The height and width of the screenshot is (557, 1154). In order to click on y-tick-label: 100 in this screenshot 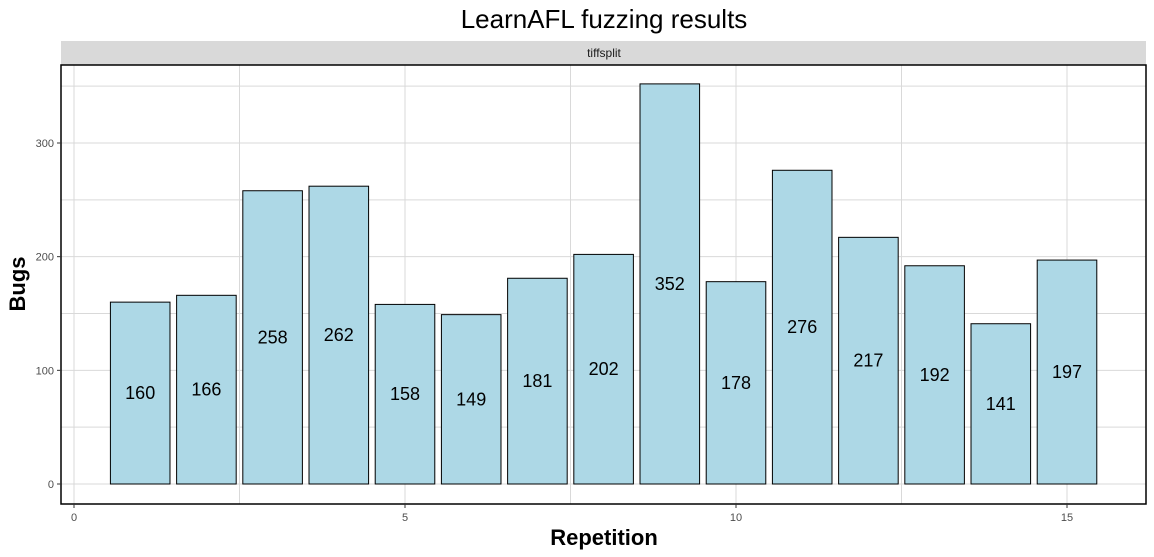, I will do `click(45, 371)`.